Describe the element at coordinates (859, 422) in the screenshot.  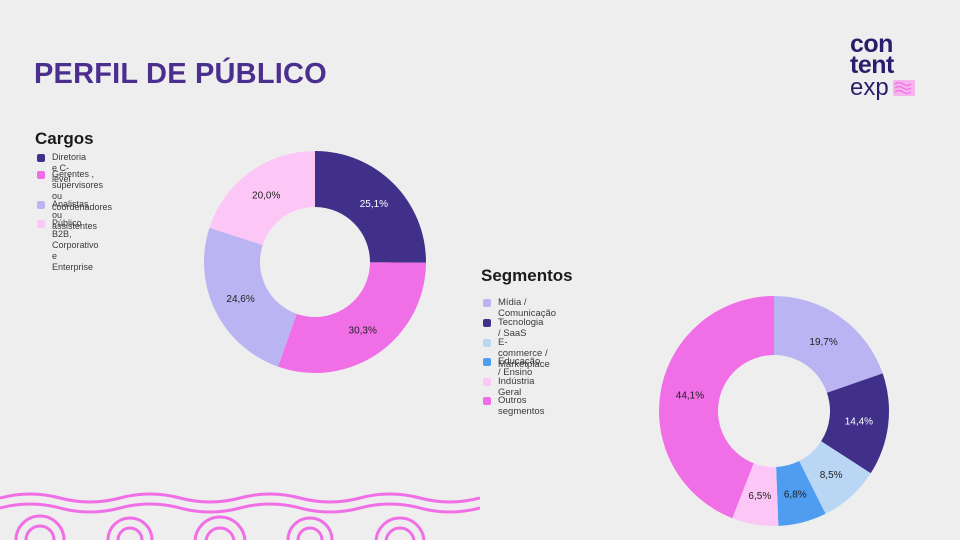
I see `slice-value-label: 14,4%` at that location.